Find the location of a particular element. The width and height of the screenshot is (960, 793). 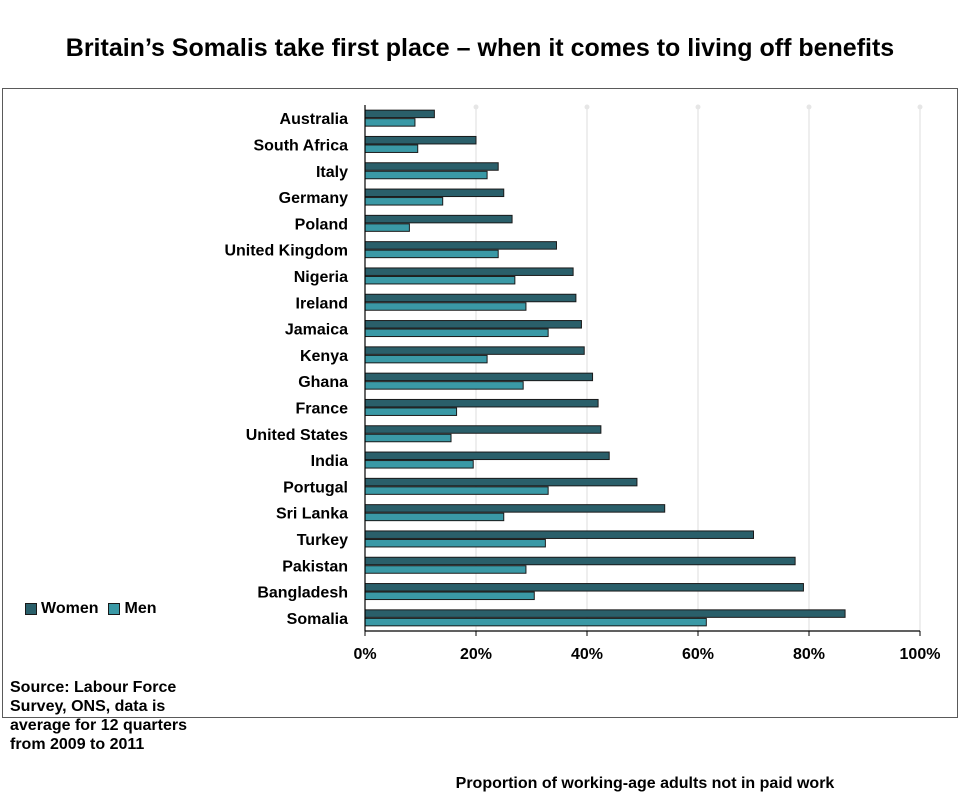

bar-women-nigeria is located at coordinates (469, 271).